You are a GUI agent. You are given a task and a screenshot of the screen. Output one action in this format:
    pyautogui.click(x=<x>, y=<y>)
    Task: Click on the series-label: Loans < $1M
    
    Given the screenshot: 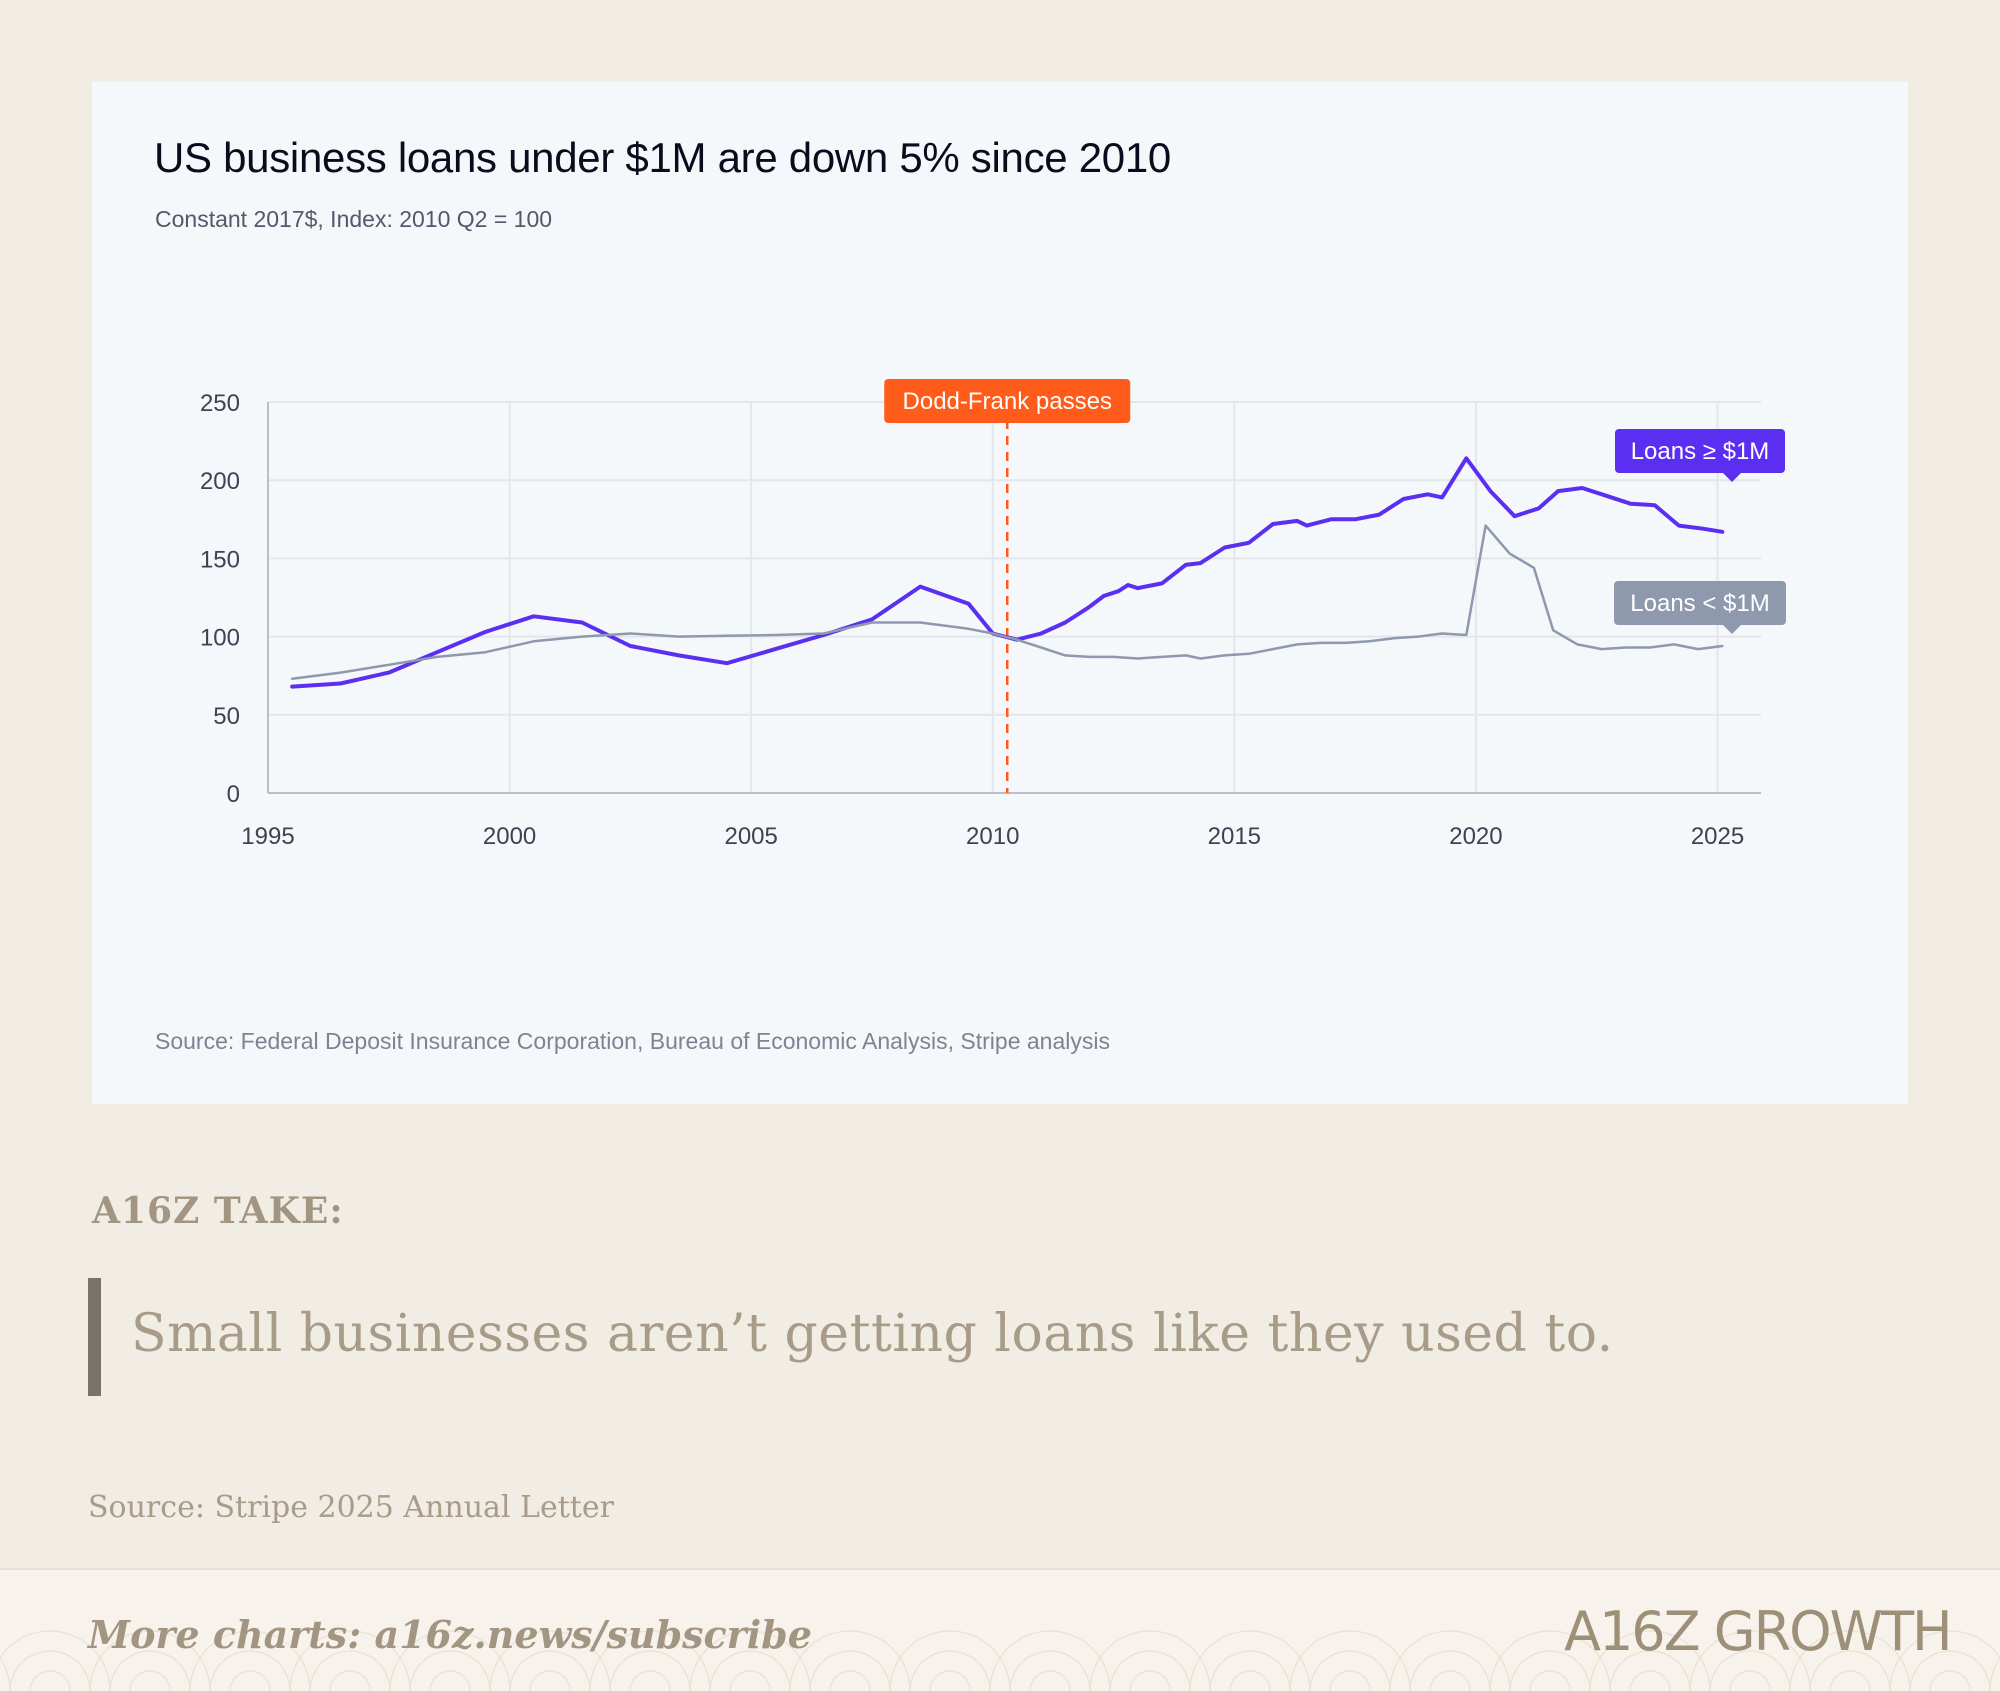 What is the action you would take?
    pyautogui.click(x=1699, y=603)
    